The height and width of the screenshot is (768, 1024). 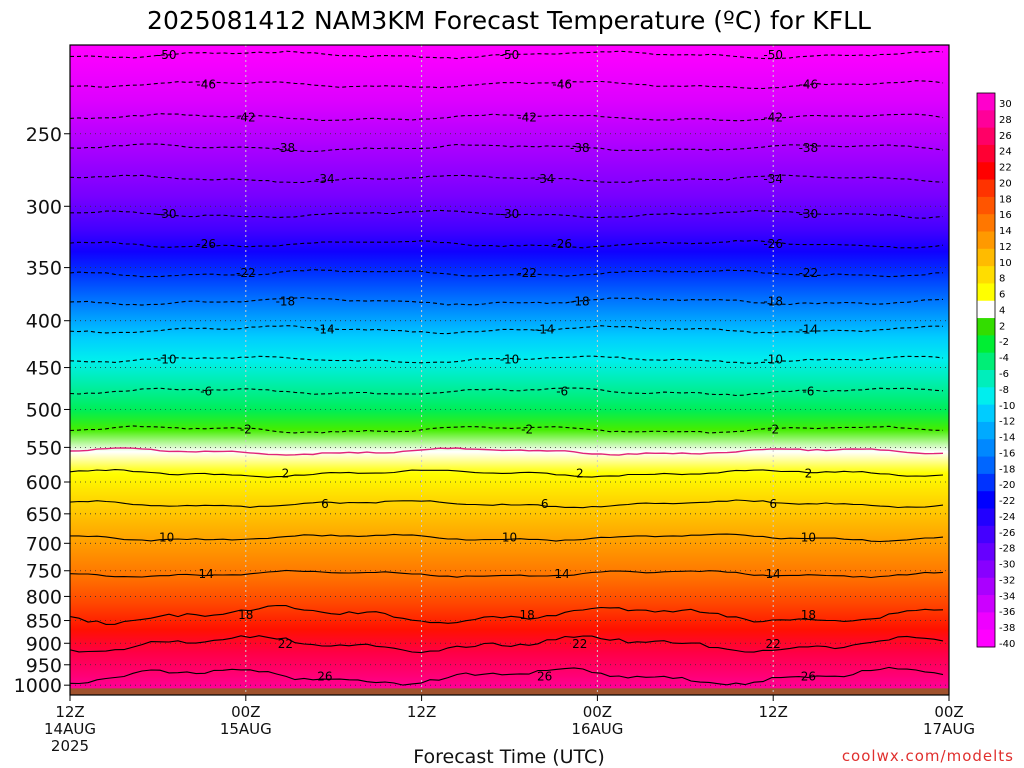 What do you see at coordinates (1007, 406) in the screenshot?
I see `colorbar-label: -10` at bounding box center [1007, 406].